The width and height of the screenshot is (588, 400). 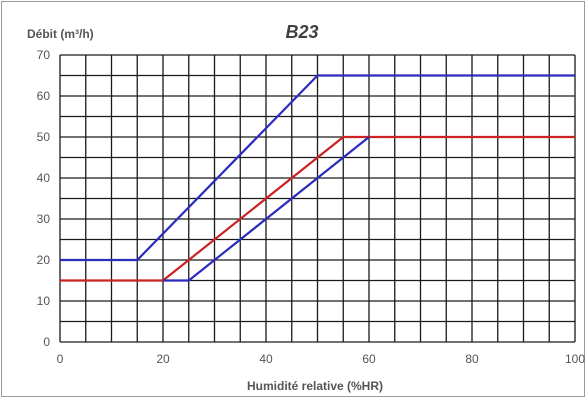 What do you see at coordinates (315, 386) in the screenshot?
I see `x-axis-title: Humidité relative (%HR)` at bounding box center [315, 386].